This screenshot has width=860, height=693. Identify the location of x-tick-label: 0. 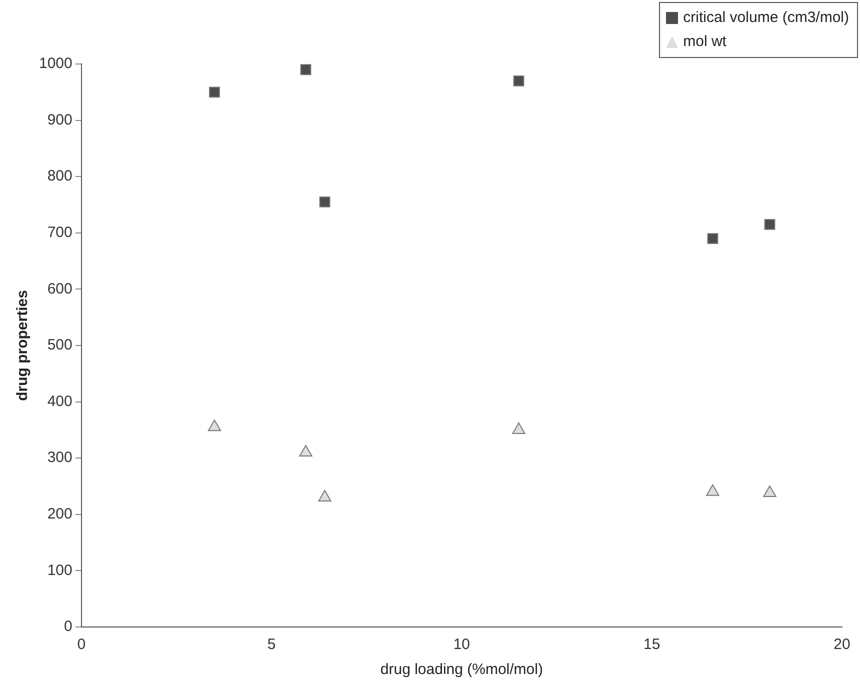
(81, 645).